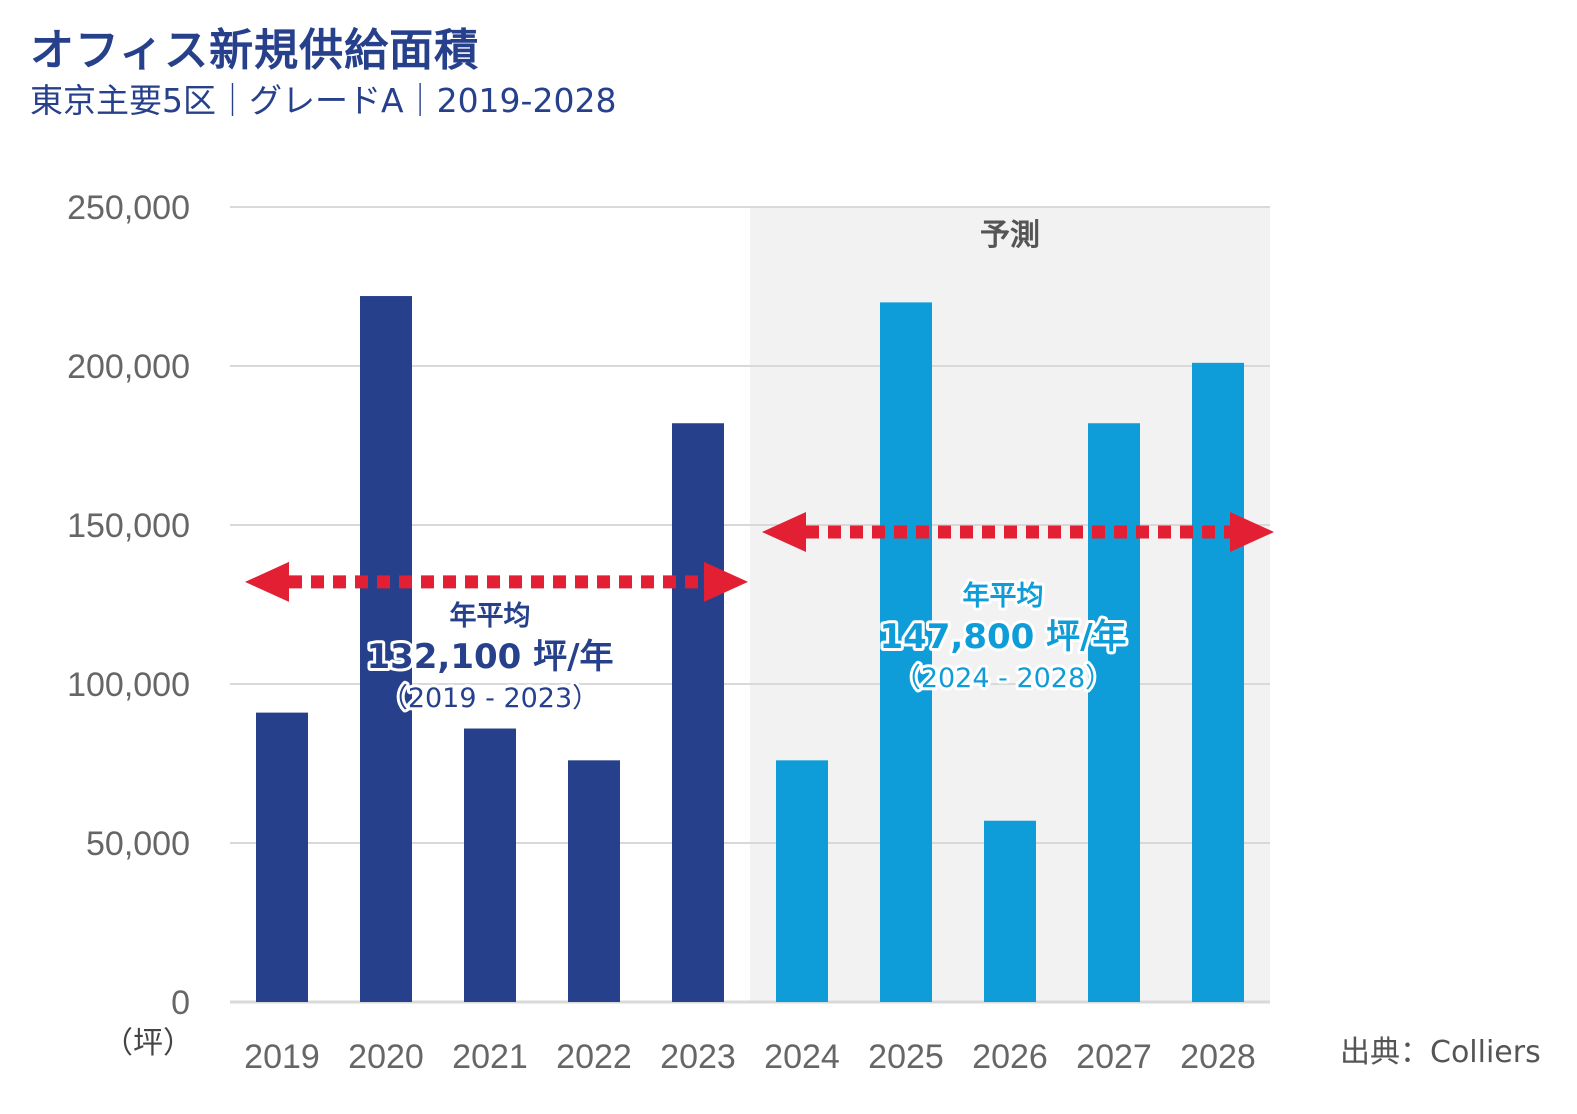 This screenshot has width=1577, height=1114. Describe the element at coordinates (802, 1057) in the screenshot. I see `x-tick-label: 2024` at that location.